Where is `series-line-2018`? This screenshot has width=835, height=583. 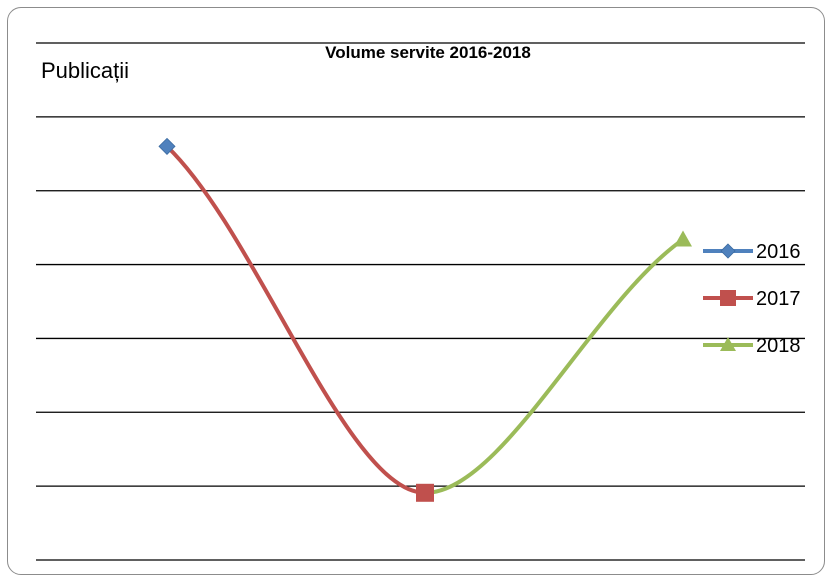
series-line-2018 is located at coordinates (554, 366).